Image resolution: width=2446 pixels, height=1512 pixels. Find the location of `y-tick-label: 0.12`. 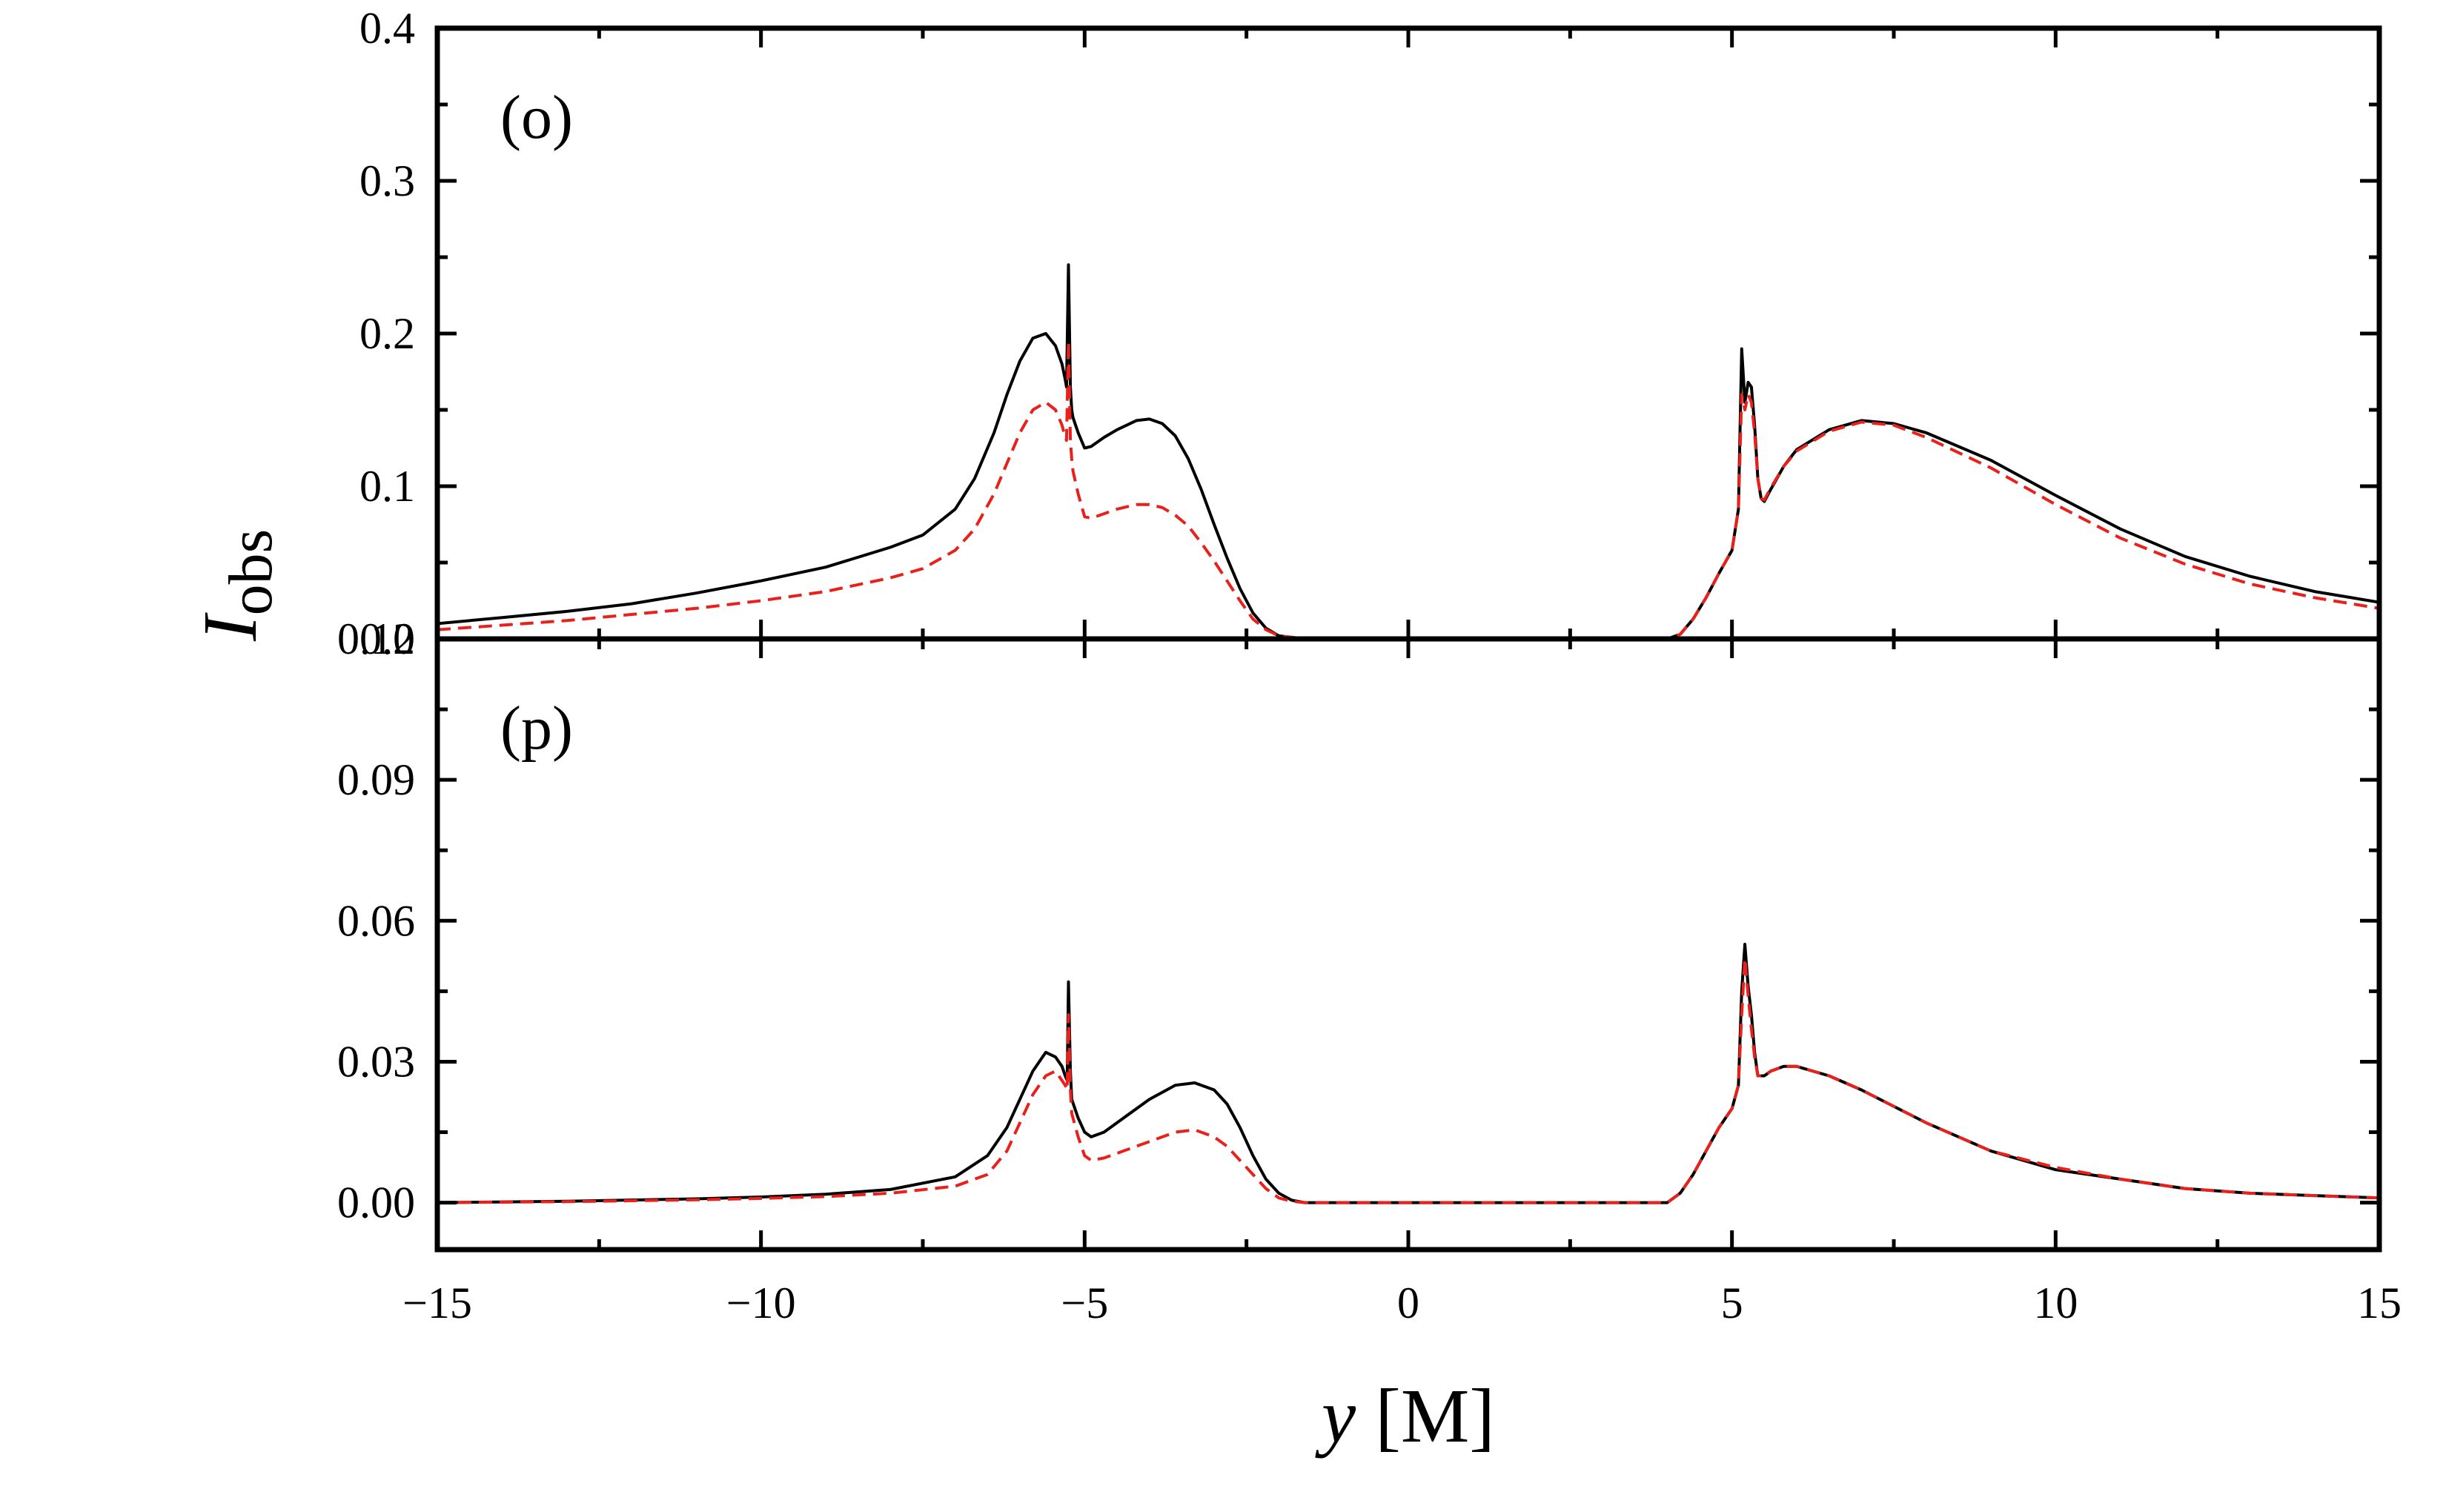

y-tick-label: 0.12 is located at coordinates (376, 638).